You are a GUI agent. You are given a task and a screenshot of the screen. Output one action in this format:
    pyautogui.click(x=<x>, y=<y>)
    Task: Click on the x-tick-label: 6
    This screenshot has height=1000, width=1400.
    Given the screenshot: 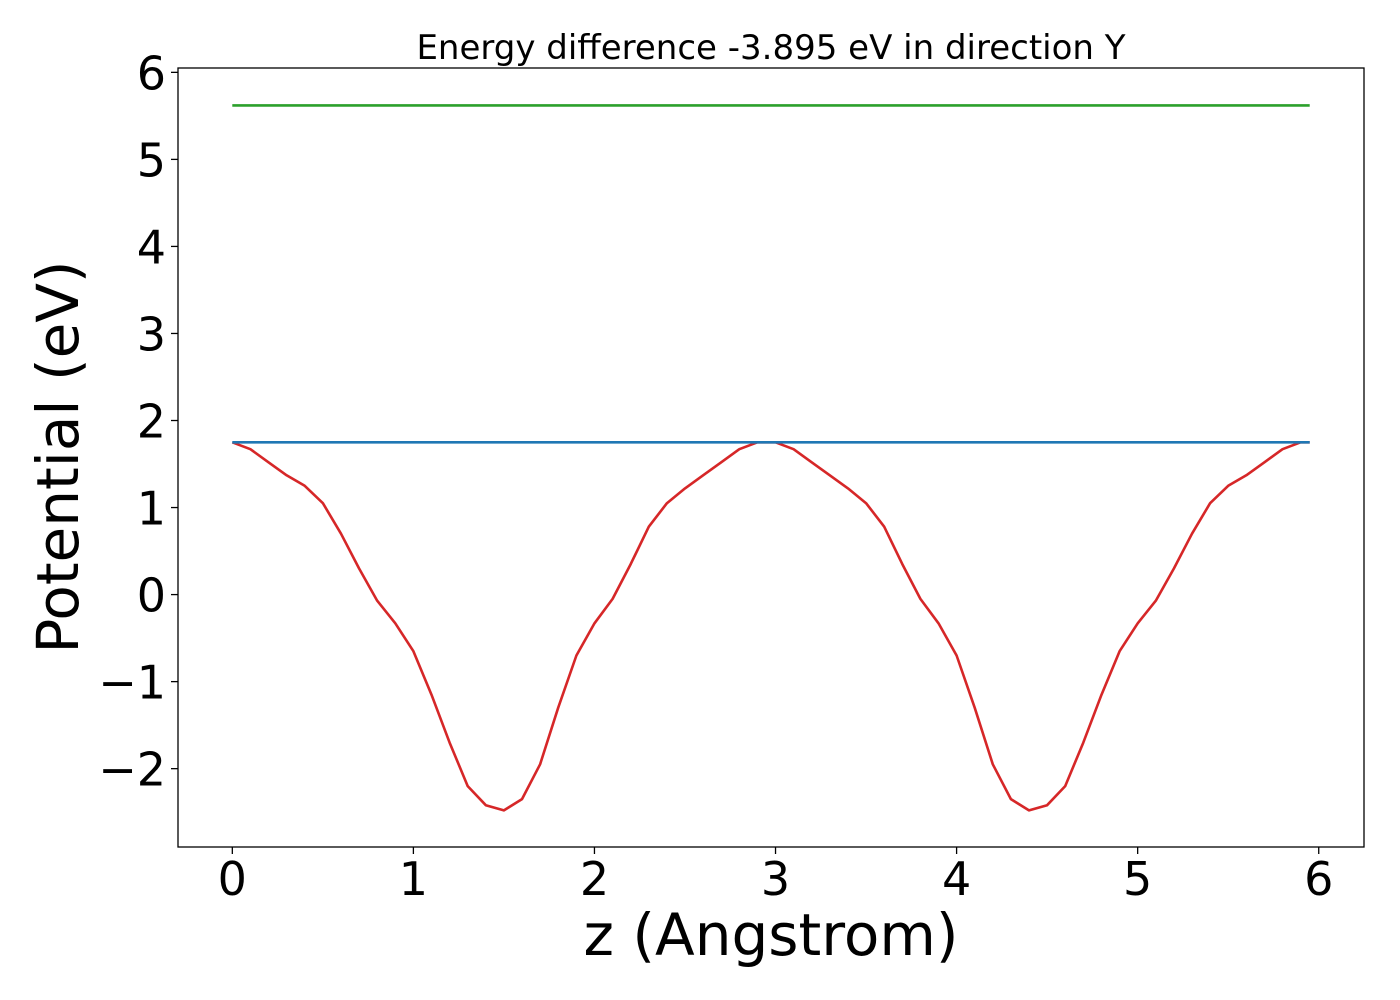 What is the action you would take?
    pyautogui.click(x=1318, y=879)
    